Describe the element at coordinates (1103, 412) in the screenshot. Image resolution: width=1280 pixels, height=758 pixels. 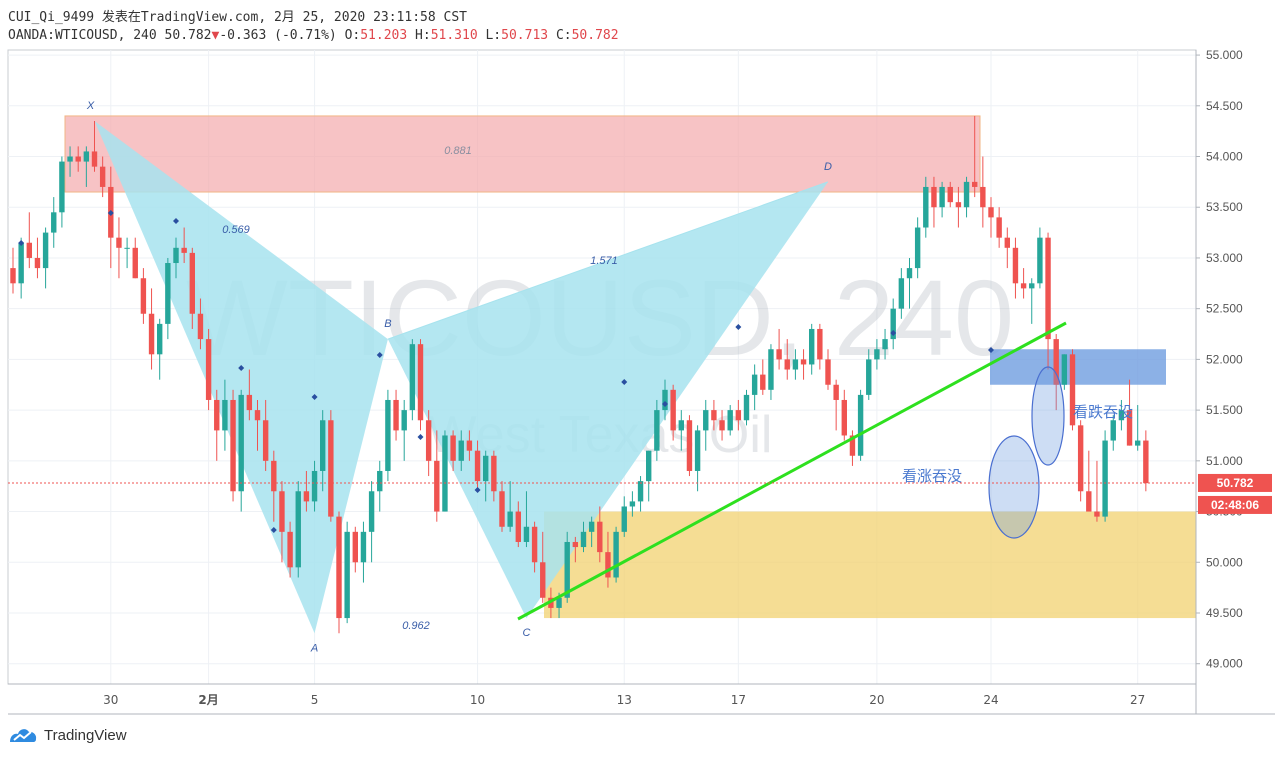
I see `bearish-engulfing-label: 看跌吞没` at that location.